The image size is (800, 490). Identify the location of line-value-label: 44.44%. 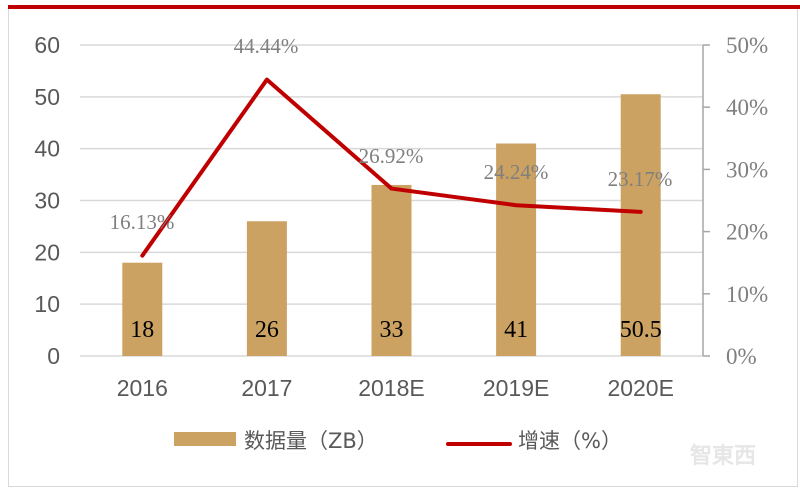
(266, 46).